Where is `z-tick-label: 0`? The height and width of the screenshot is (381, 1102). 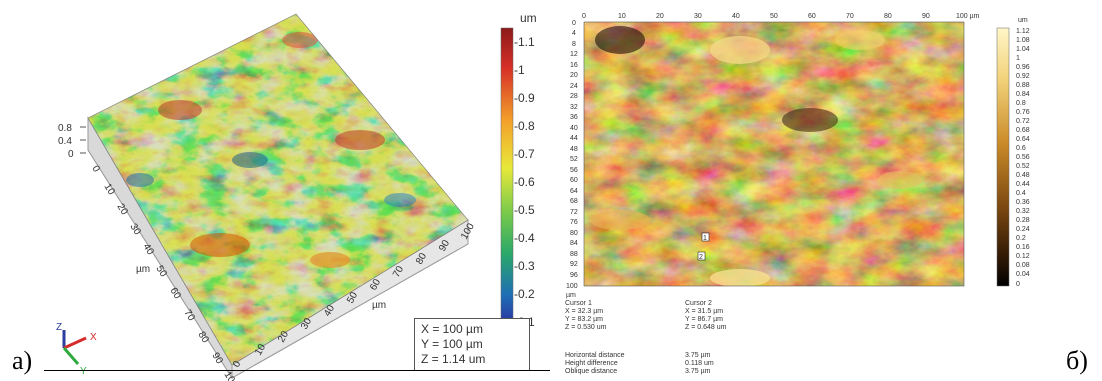 z-tick-label: 0 is located at coordinates (71, 154).